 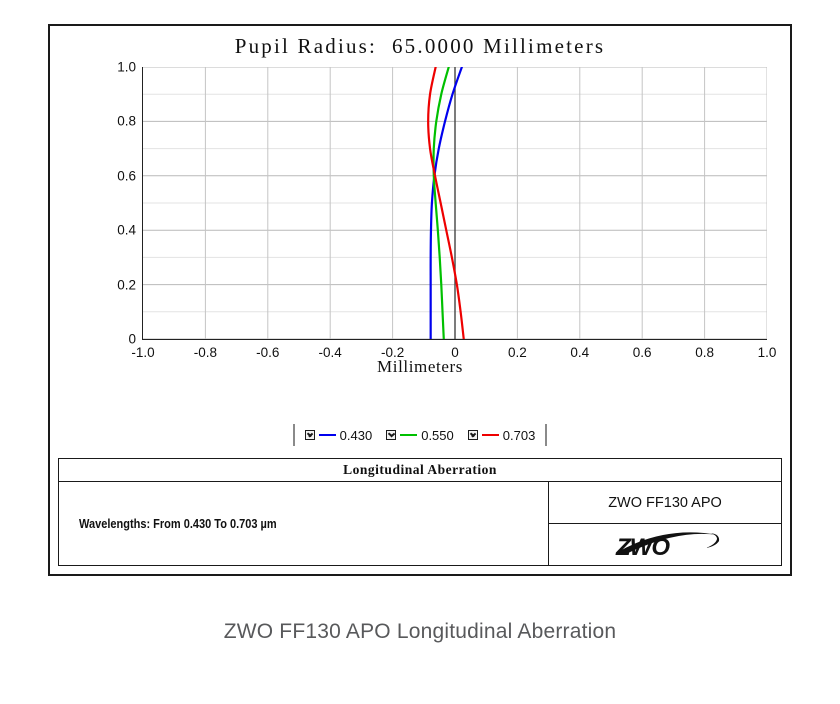 What do you see at coordinates (294, 435) in the screenshot?
I see `legend-left-rule` at bounding box center [294, 435].